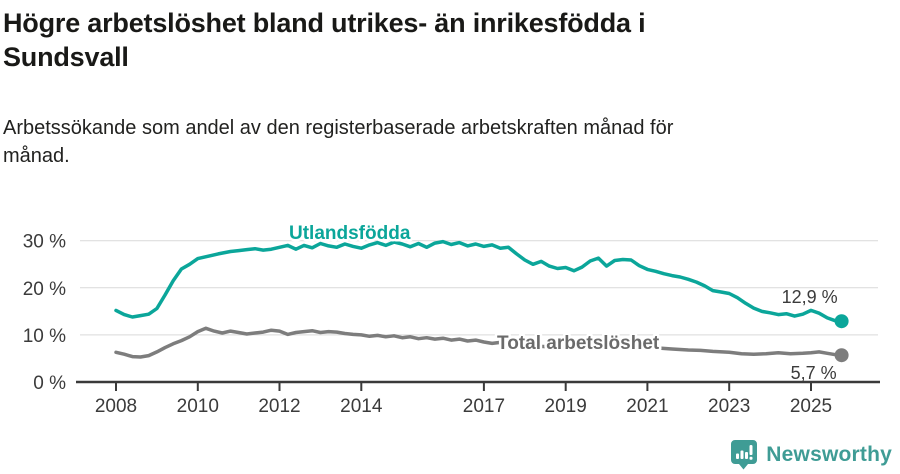  Describe the element at coordinates (116, 406) in the screenshot. I see `x-axis-tick-label: 2008` at that location.